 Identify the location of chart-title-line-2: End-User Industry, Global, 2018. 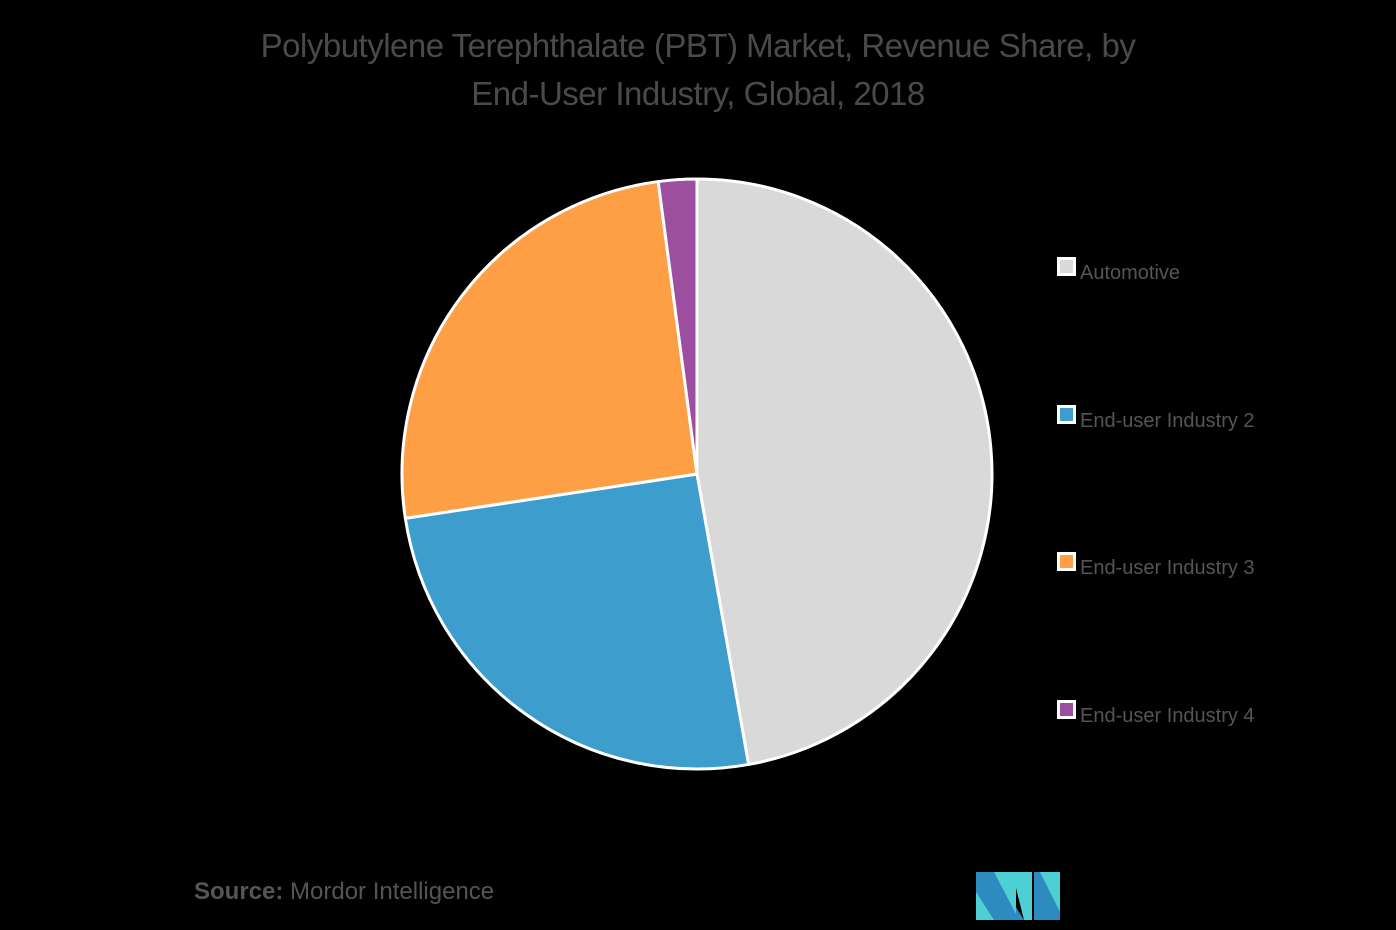
(698, 93).